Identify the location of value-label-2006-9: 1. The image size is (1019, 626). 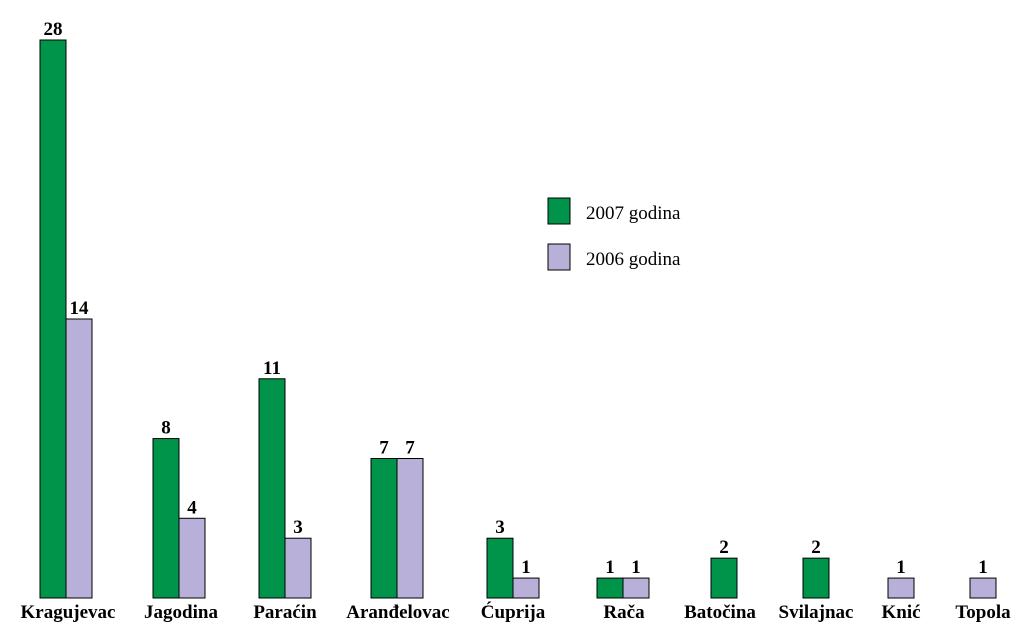
(983, 567).